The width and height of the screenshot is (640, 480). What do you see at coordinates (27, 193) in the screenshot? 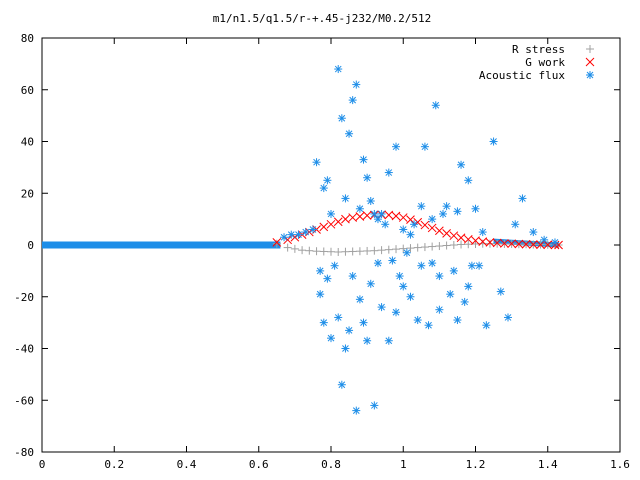
I see `y-tick-label: 20` at bounding box center [27, 193].